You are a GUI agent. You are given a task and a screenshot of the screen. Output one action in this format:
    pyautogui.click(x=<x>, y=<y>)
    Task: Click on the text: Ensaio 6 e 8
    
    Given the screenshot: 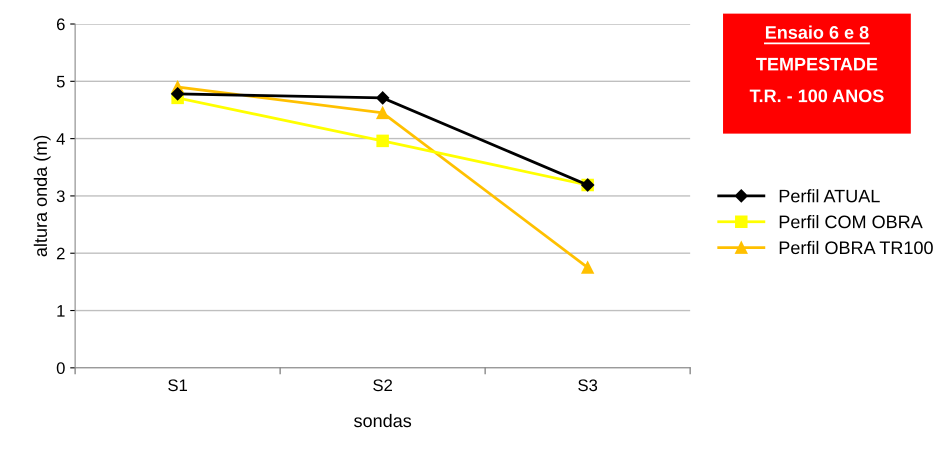 What is the action you would take?
    pyautogui.click(x=817, y=32)
    